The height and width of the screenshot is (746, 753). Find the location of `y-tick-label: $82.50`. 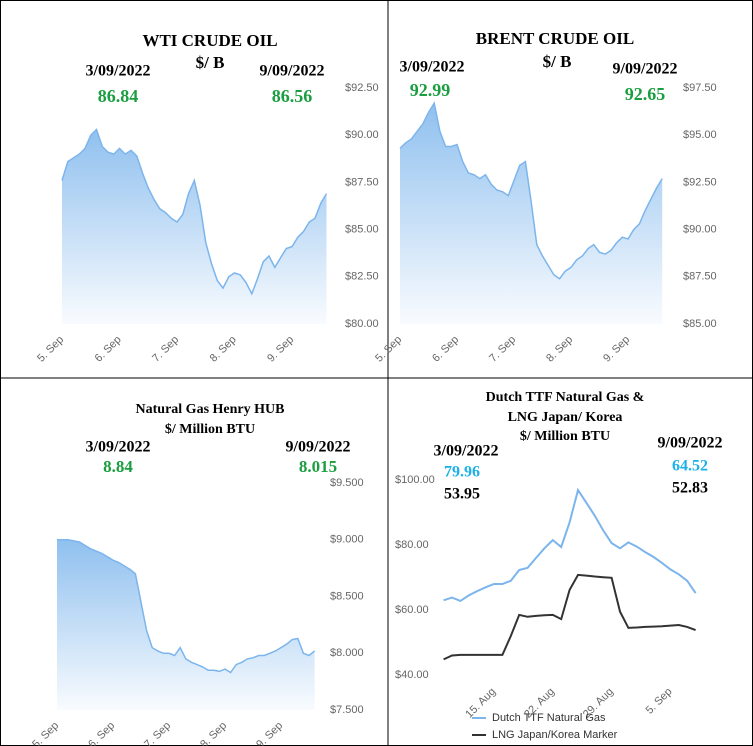

y-tick-label: $82.50 is located at coordinates (362, 277).